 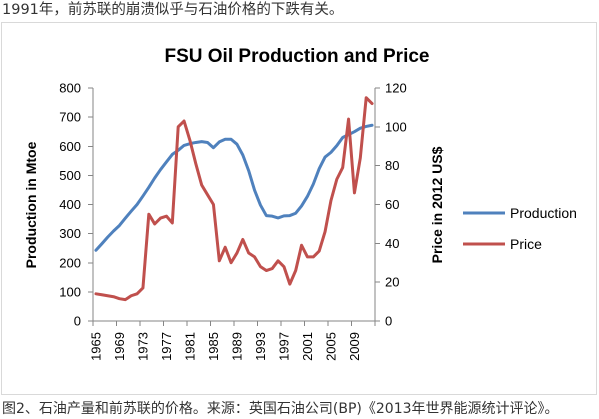 I want to click on x-tick-label: 1977, so click(x=166, y=346).